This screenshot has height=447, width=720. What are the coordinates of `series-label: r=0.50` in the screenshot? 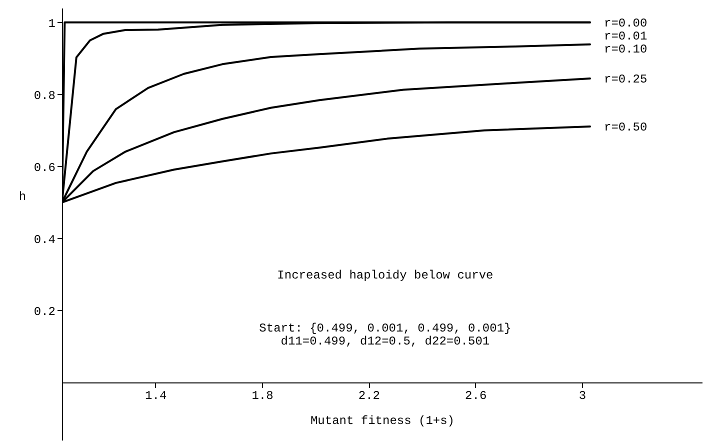 It's located at (626, 127).